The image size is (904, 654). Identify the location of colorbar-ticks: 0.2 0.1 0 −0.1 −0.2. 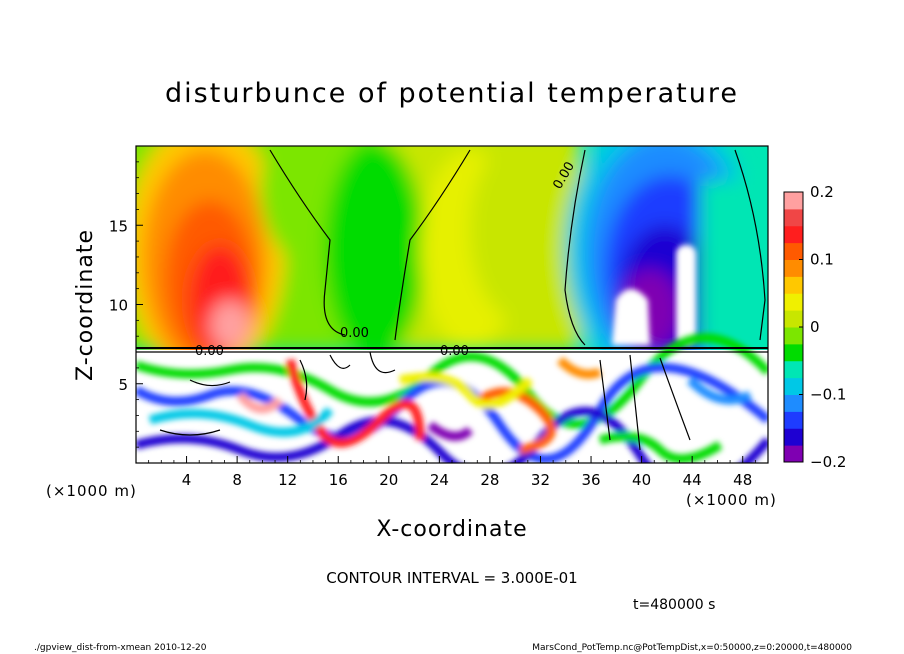
(822, 327).